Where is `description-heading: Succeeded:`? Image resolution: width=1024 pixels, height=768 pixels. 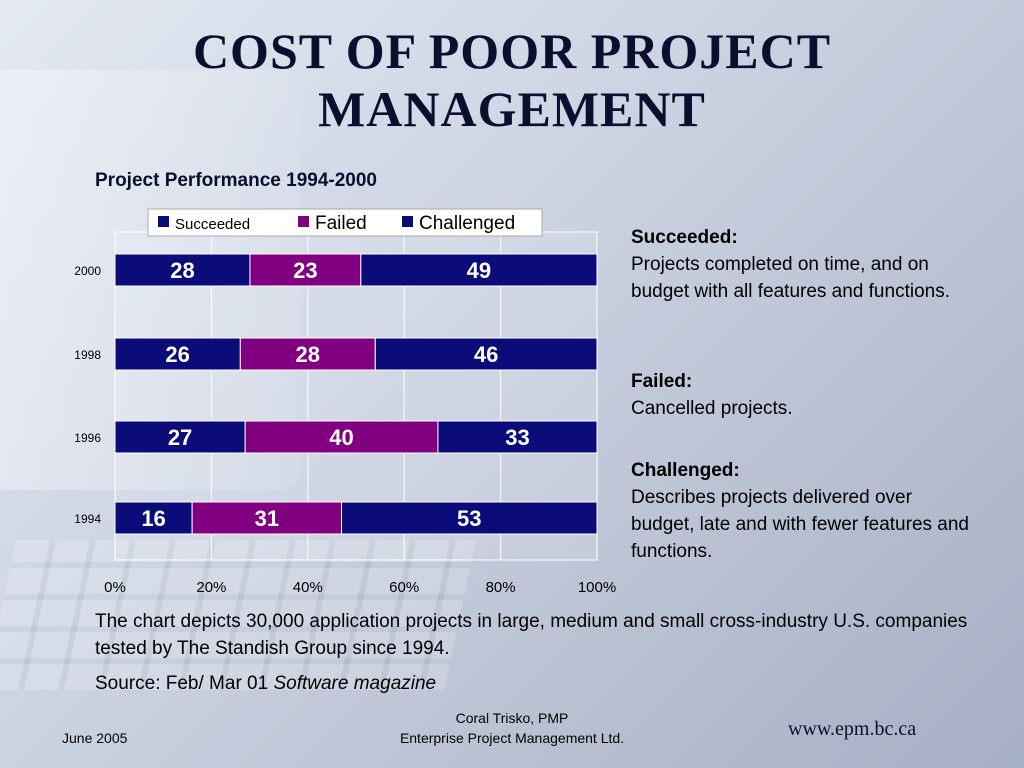
description-heading: Succeeded: is located at coordinates (684, 237).